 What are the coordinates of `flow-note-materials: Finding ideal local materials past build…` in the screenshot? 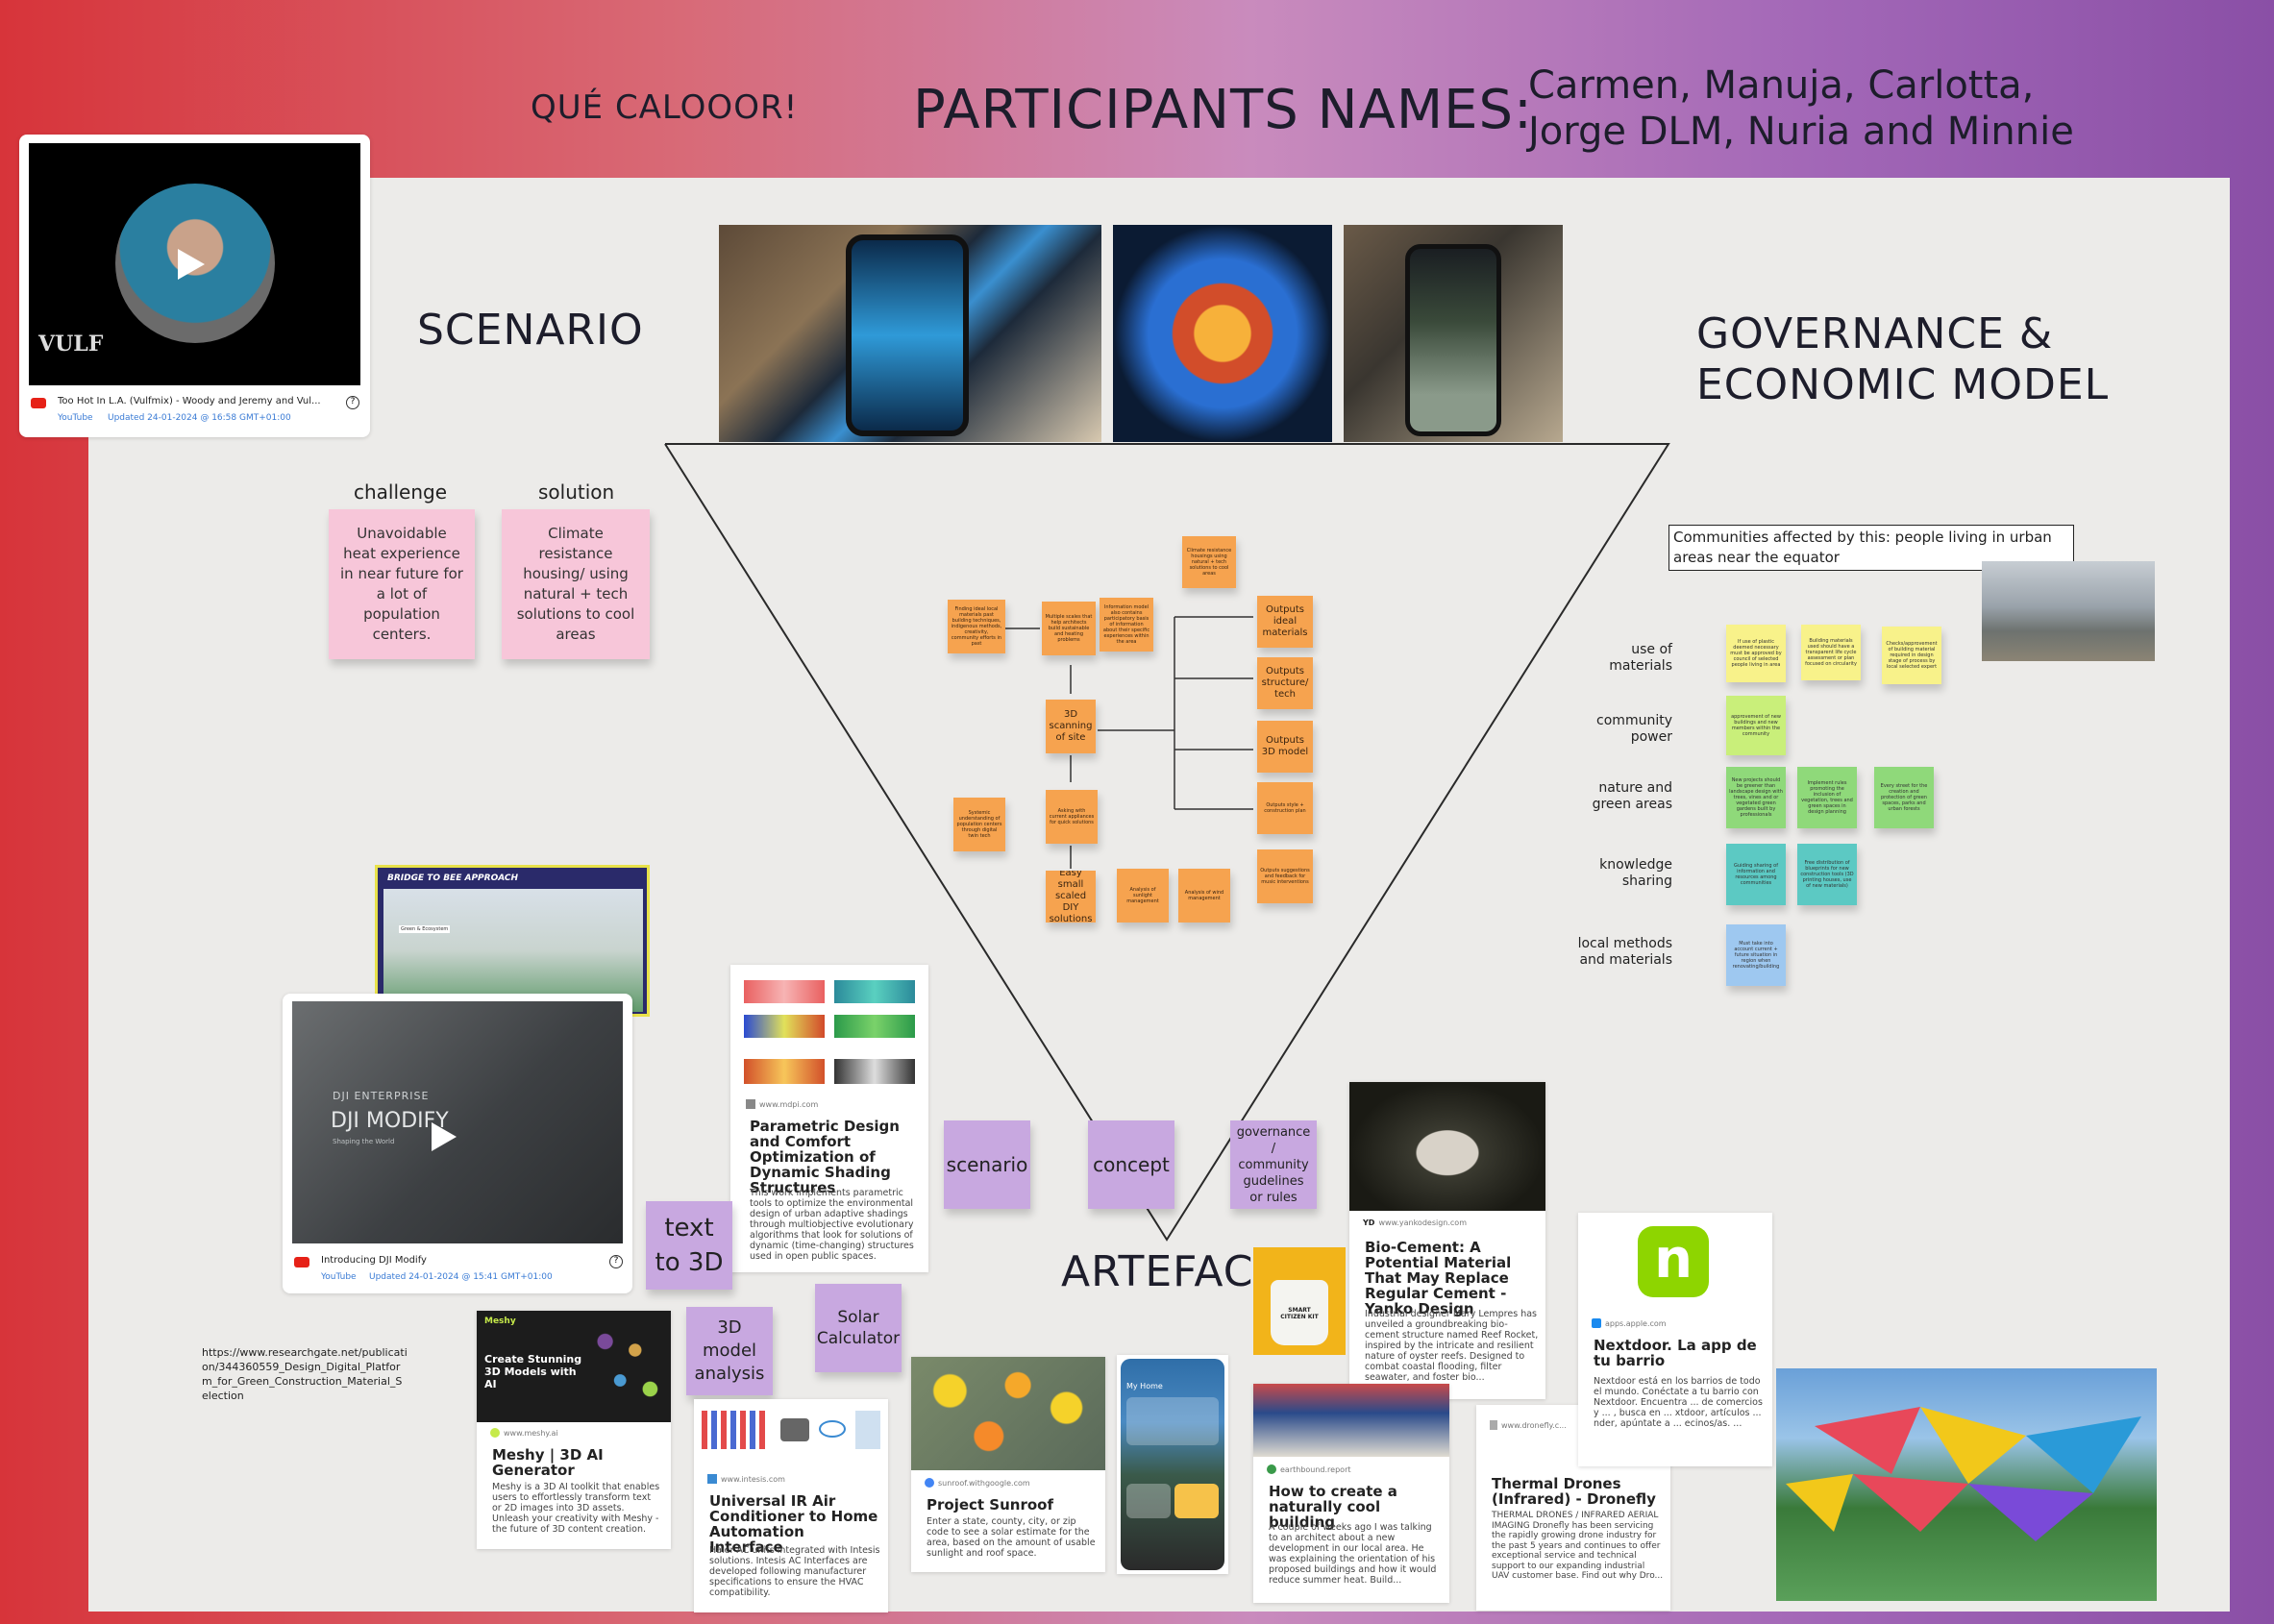 It's located at (976, 626).